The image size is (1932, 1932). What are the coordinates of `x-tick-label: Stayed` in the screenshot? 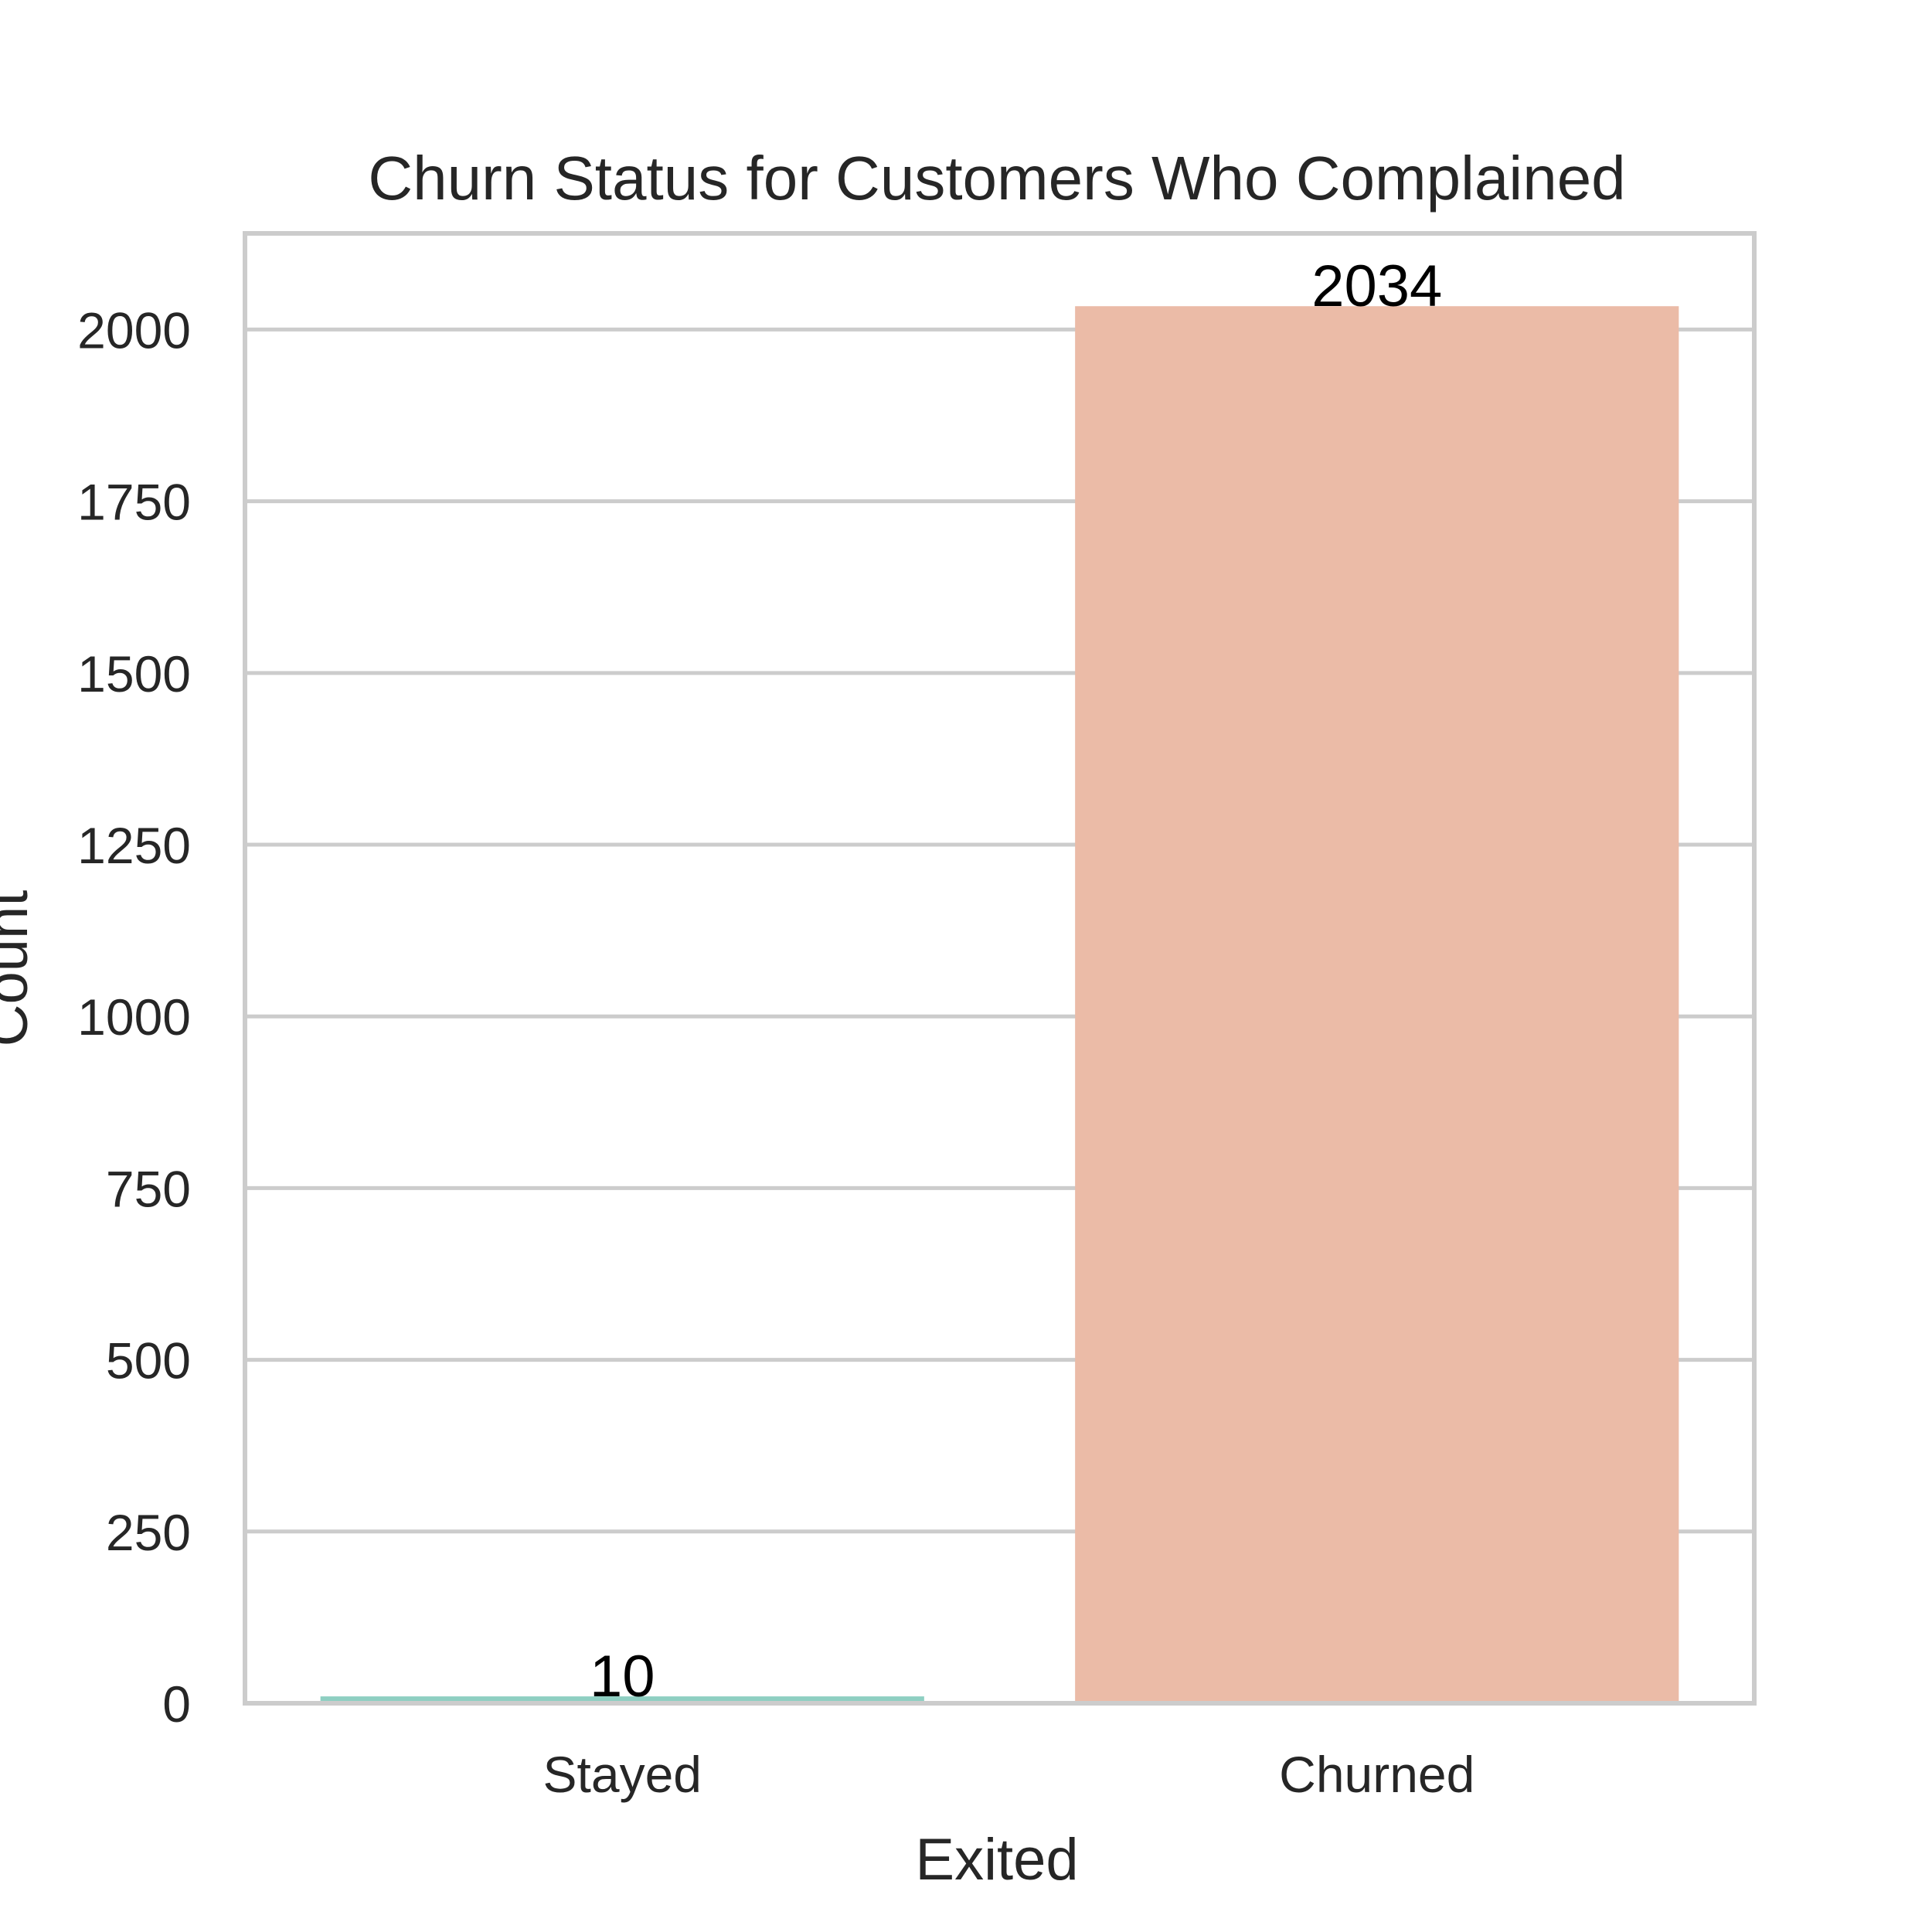 It's located at (623, 1774).